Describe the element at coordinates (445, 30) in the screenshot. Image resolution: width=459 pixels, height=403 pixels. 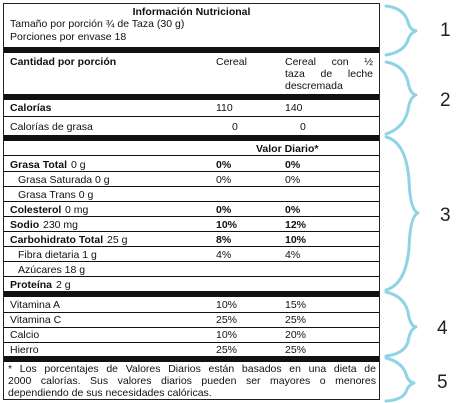
I see `annotation-number: 1` at that location.